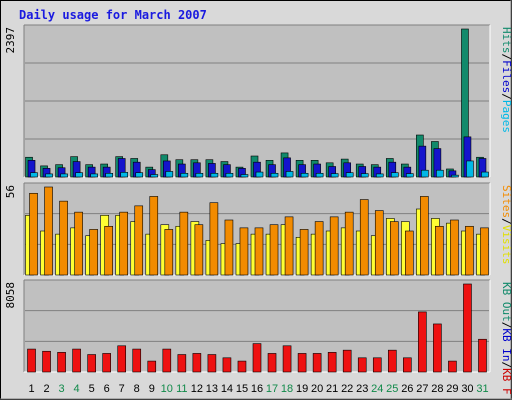 This screenshot has width=512, height=400. What do you see at coordinates (242, 389) in the screenshot?
I see `day-label-15: 15` at bounding box center [242, 389].